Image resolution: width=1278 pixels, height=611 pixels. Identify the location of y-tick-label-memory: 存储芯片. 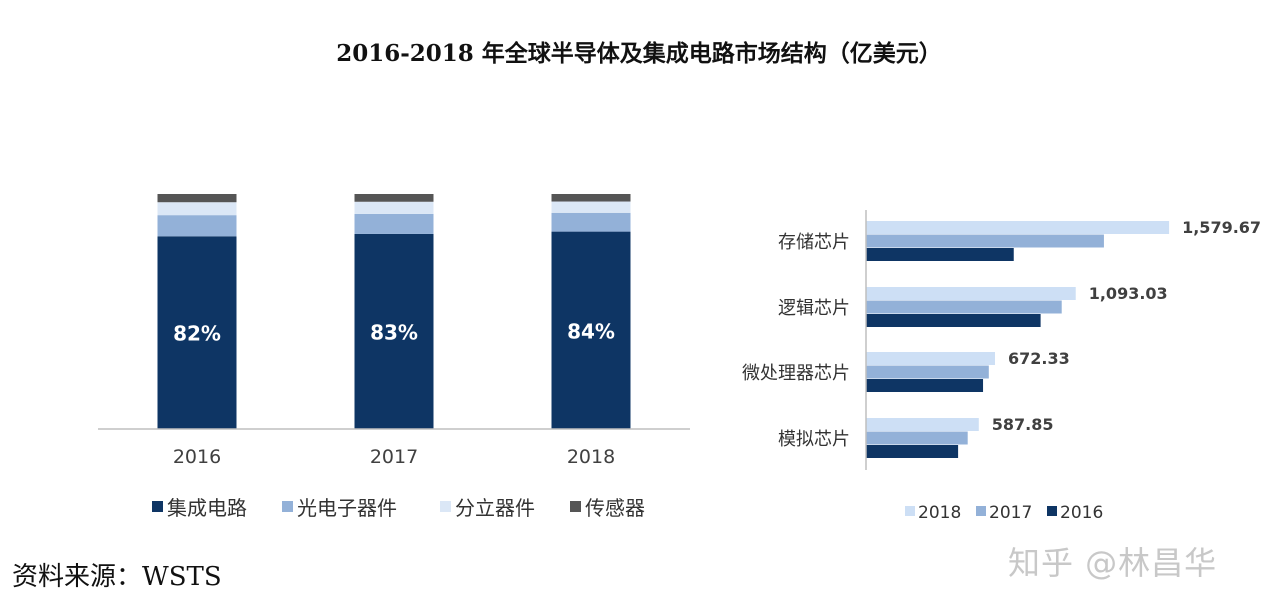
(814, 242).